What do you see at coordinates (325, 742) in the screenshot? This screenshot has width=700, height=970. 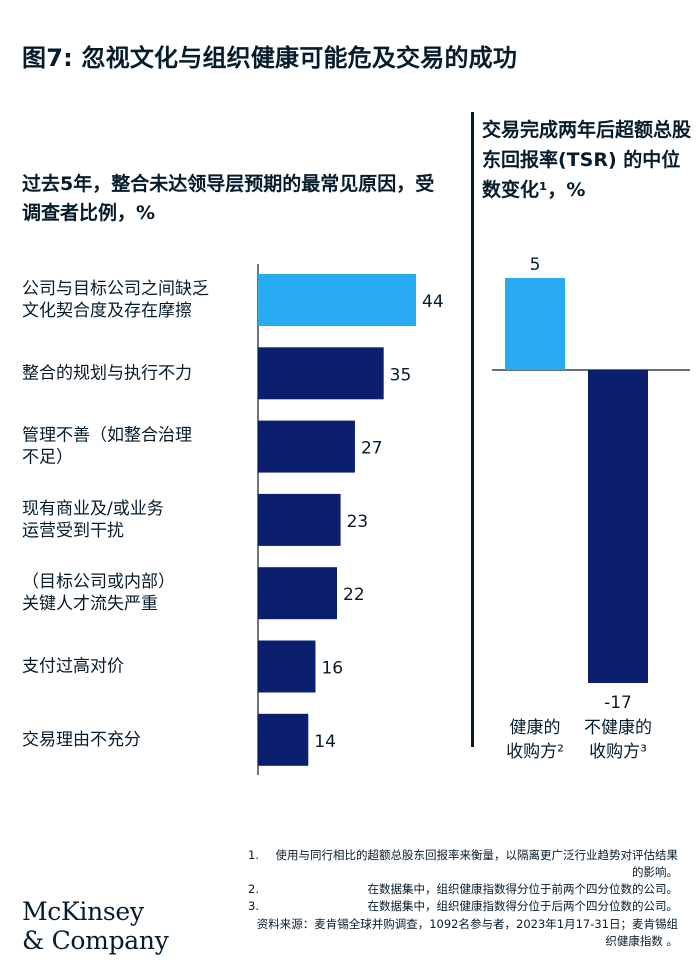 I see `value-label-6: 14` at bounding box center [325, 742].